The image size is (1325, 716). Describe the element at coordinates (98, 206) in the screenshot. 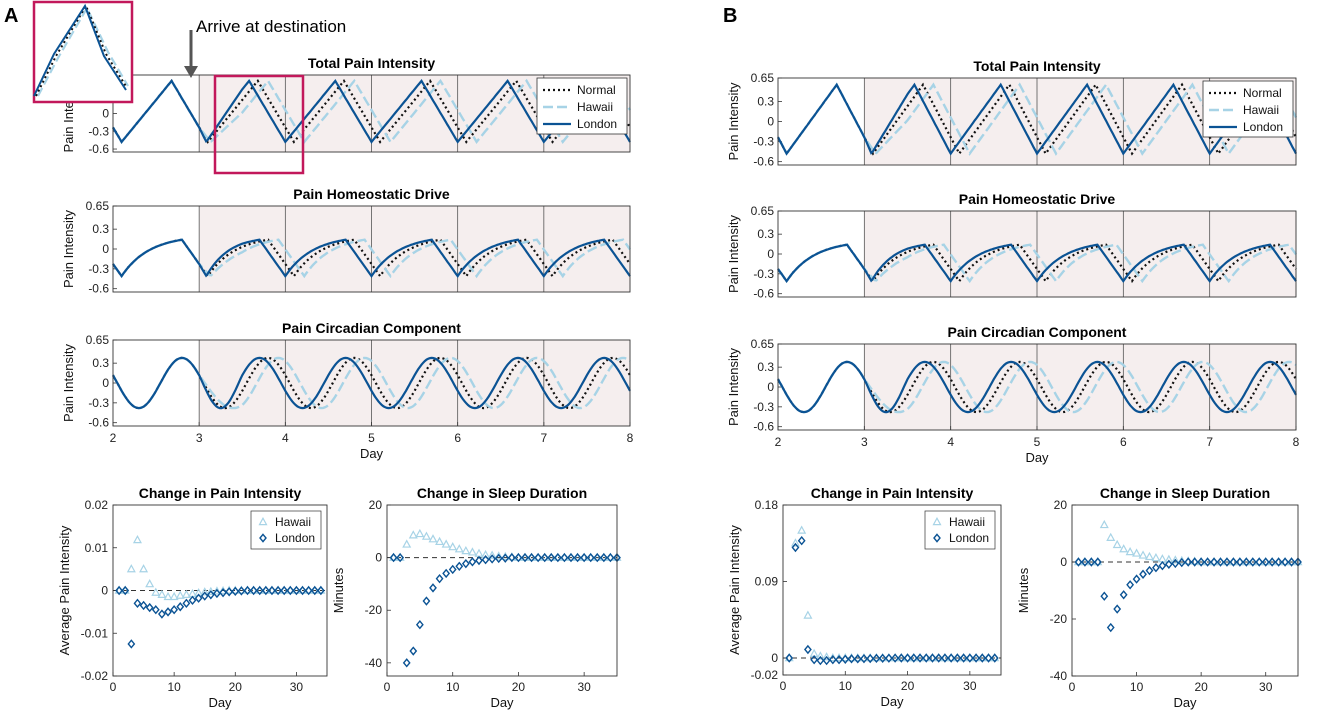

I see `y-tick-label: 0.65` at that location.